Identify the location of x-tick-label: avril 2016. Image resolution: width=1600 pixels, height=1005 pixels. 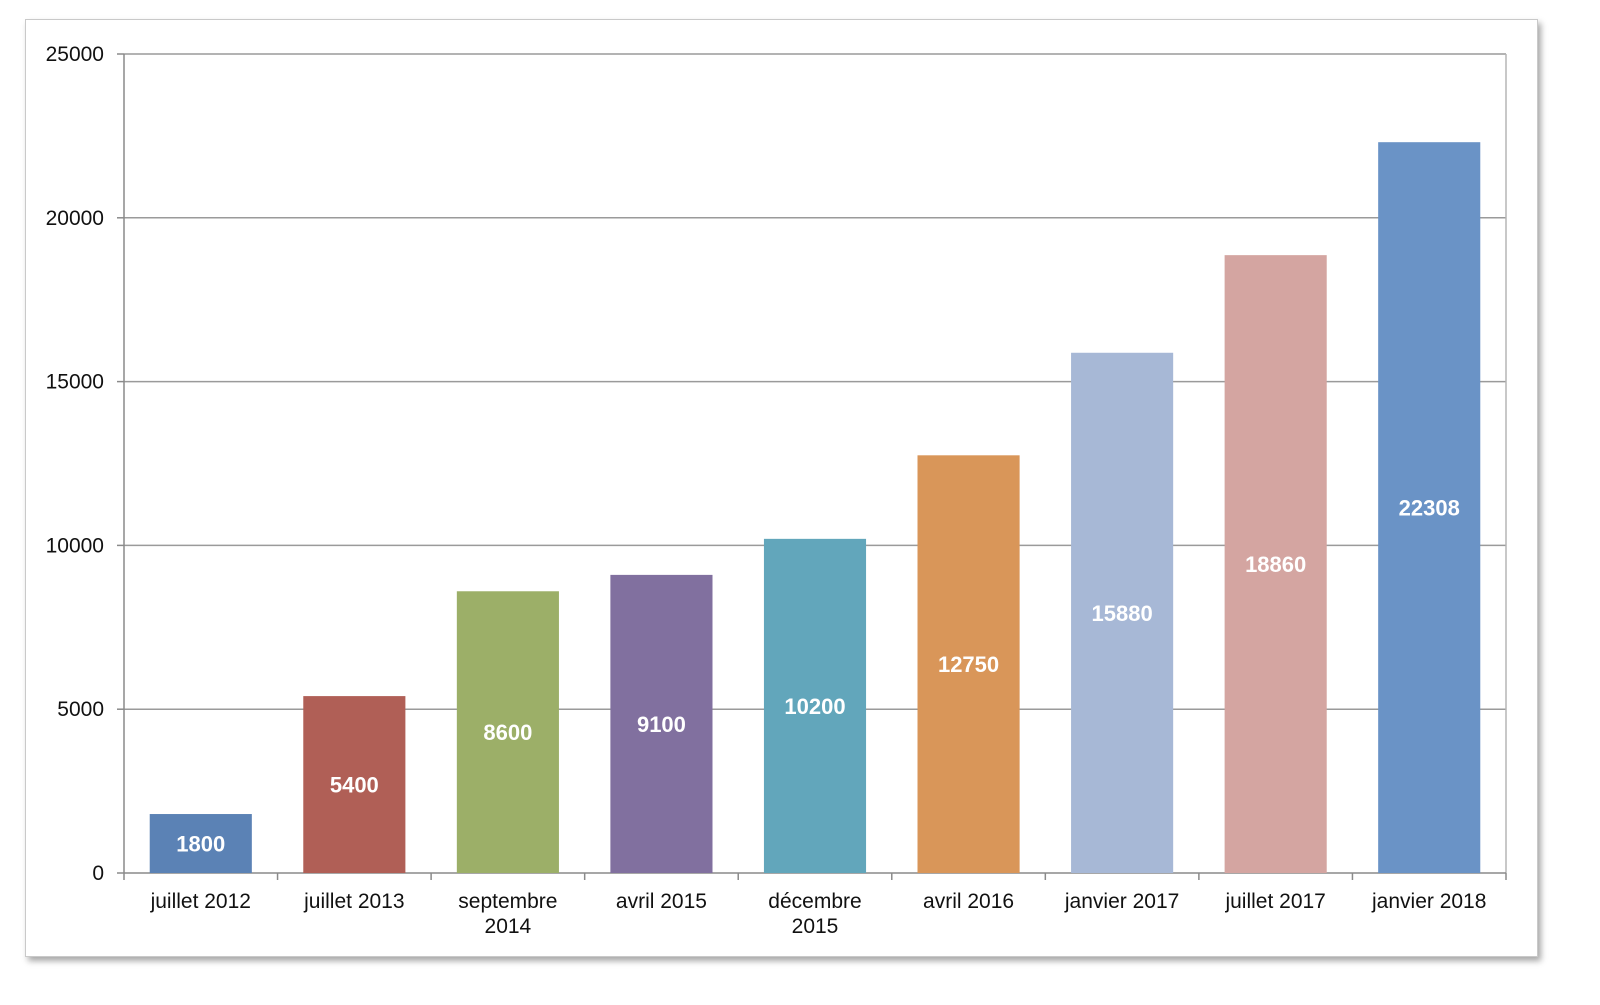
(968, 901).